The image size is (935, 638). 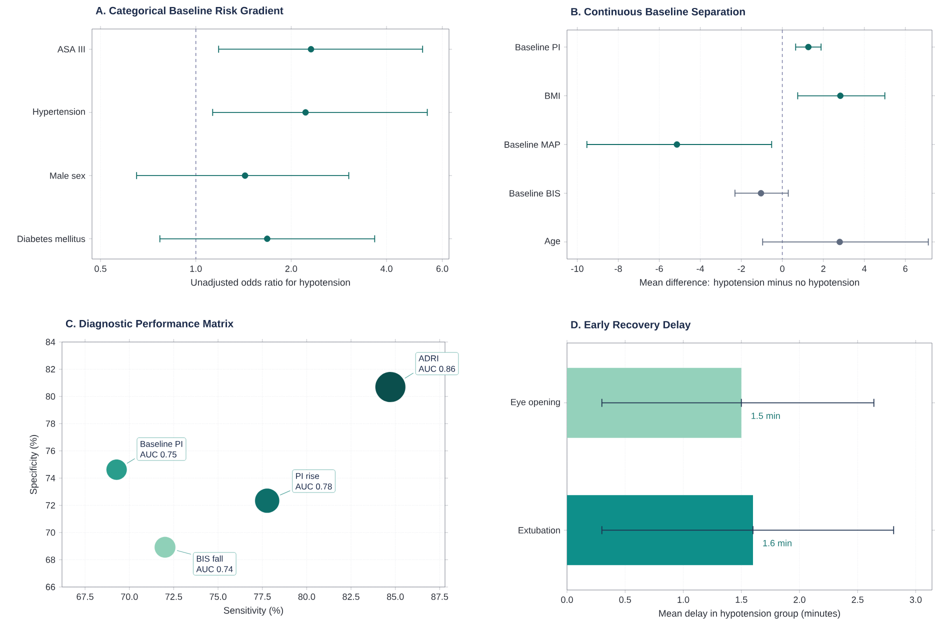 What do you see at coordinates (190, 11) in the screenshot?
I see `chart-title: A. Categorical Baseline Risk Gradient` at bounding box center [190, 11].